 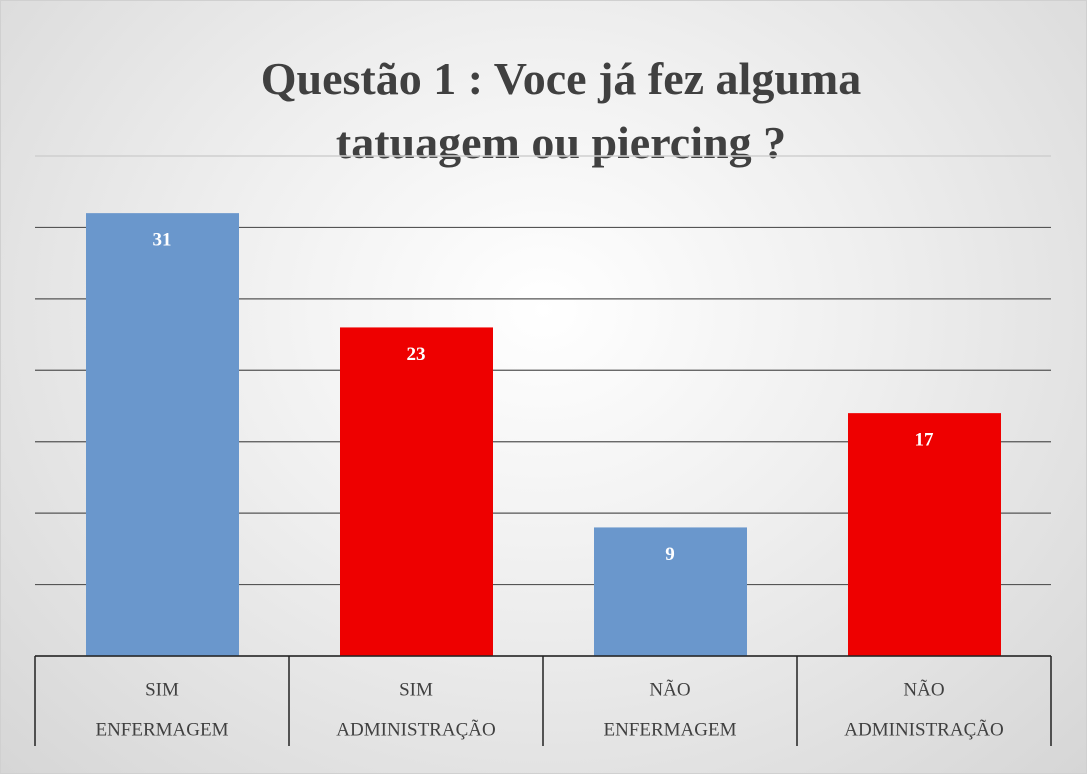 What do you see at coordinates (670, 554) in the screenshot?
I see `data-label: 9` at bounding box center [670, 554].